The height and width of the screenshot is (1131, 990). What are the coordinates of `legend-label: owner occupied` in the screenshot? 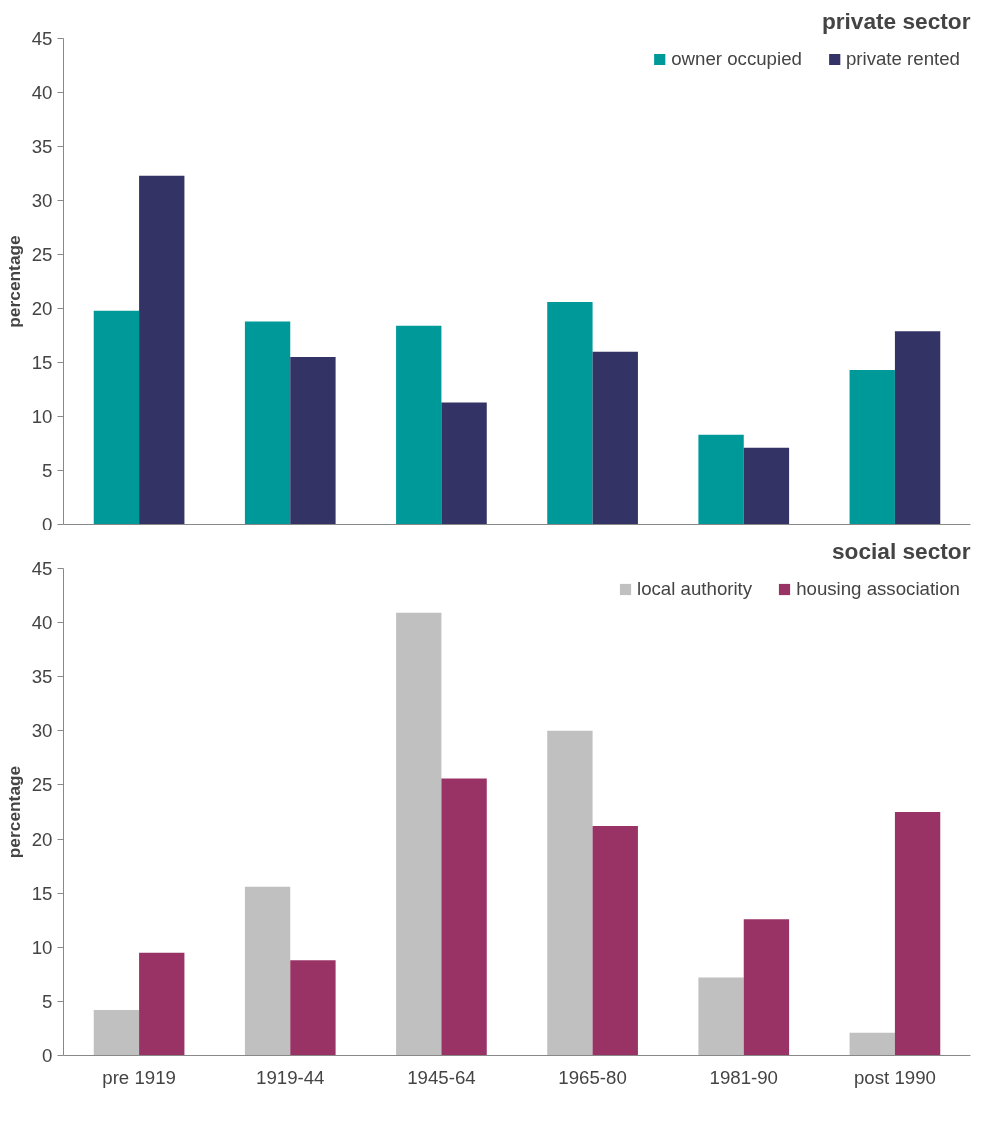 It's located at (736, 59).